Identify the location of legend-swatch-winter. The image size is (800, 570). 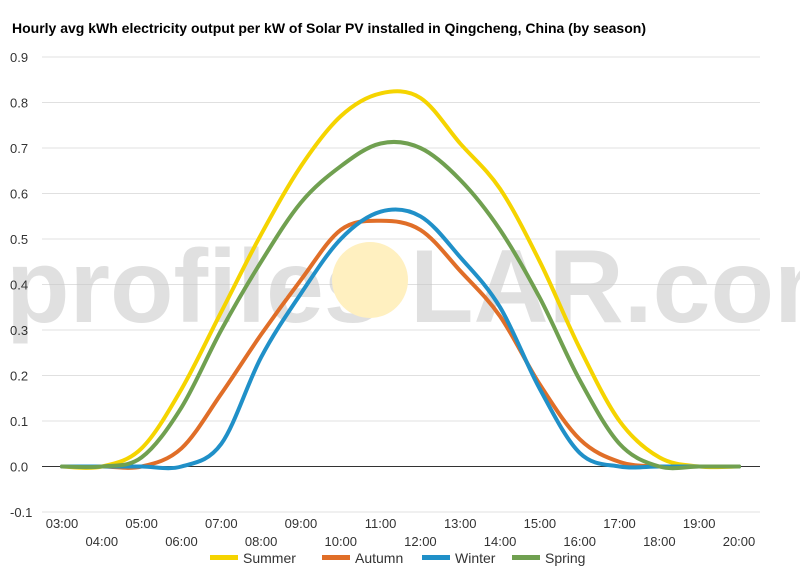
(436, 557).